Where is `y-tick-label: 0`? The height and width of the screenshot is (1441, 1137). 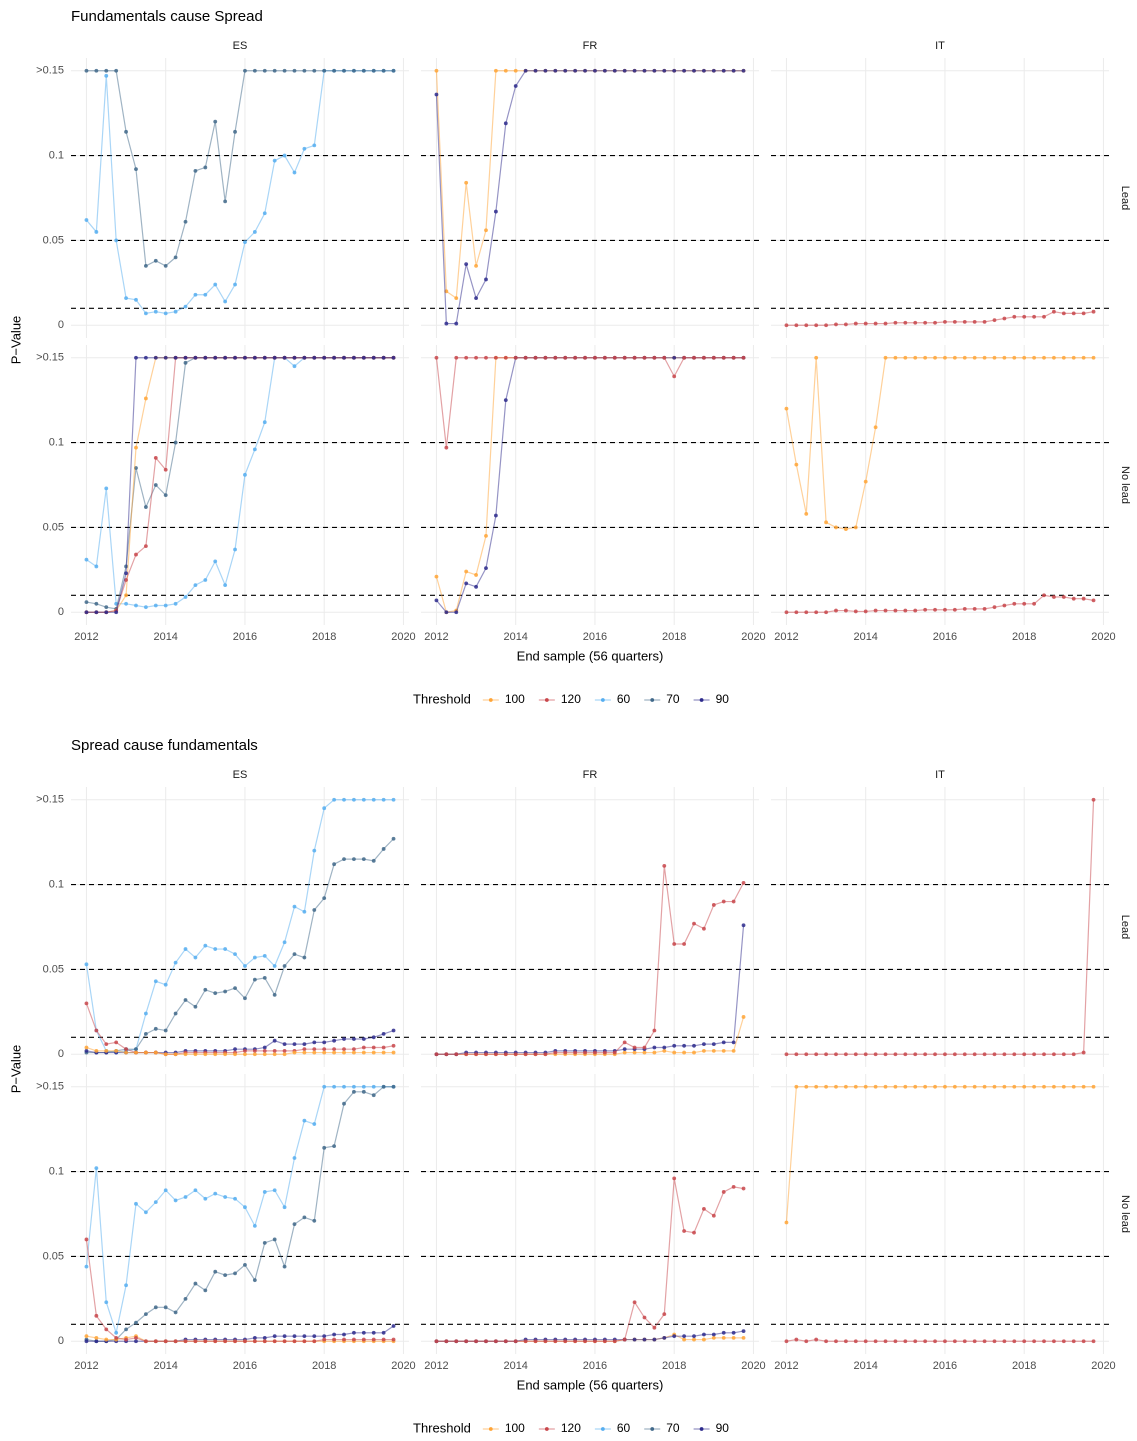 y-tick-label: 0 is located at coordinates (61, 1054).